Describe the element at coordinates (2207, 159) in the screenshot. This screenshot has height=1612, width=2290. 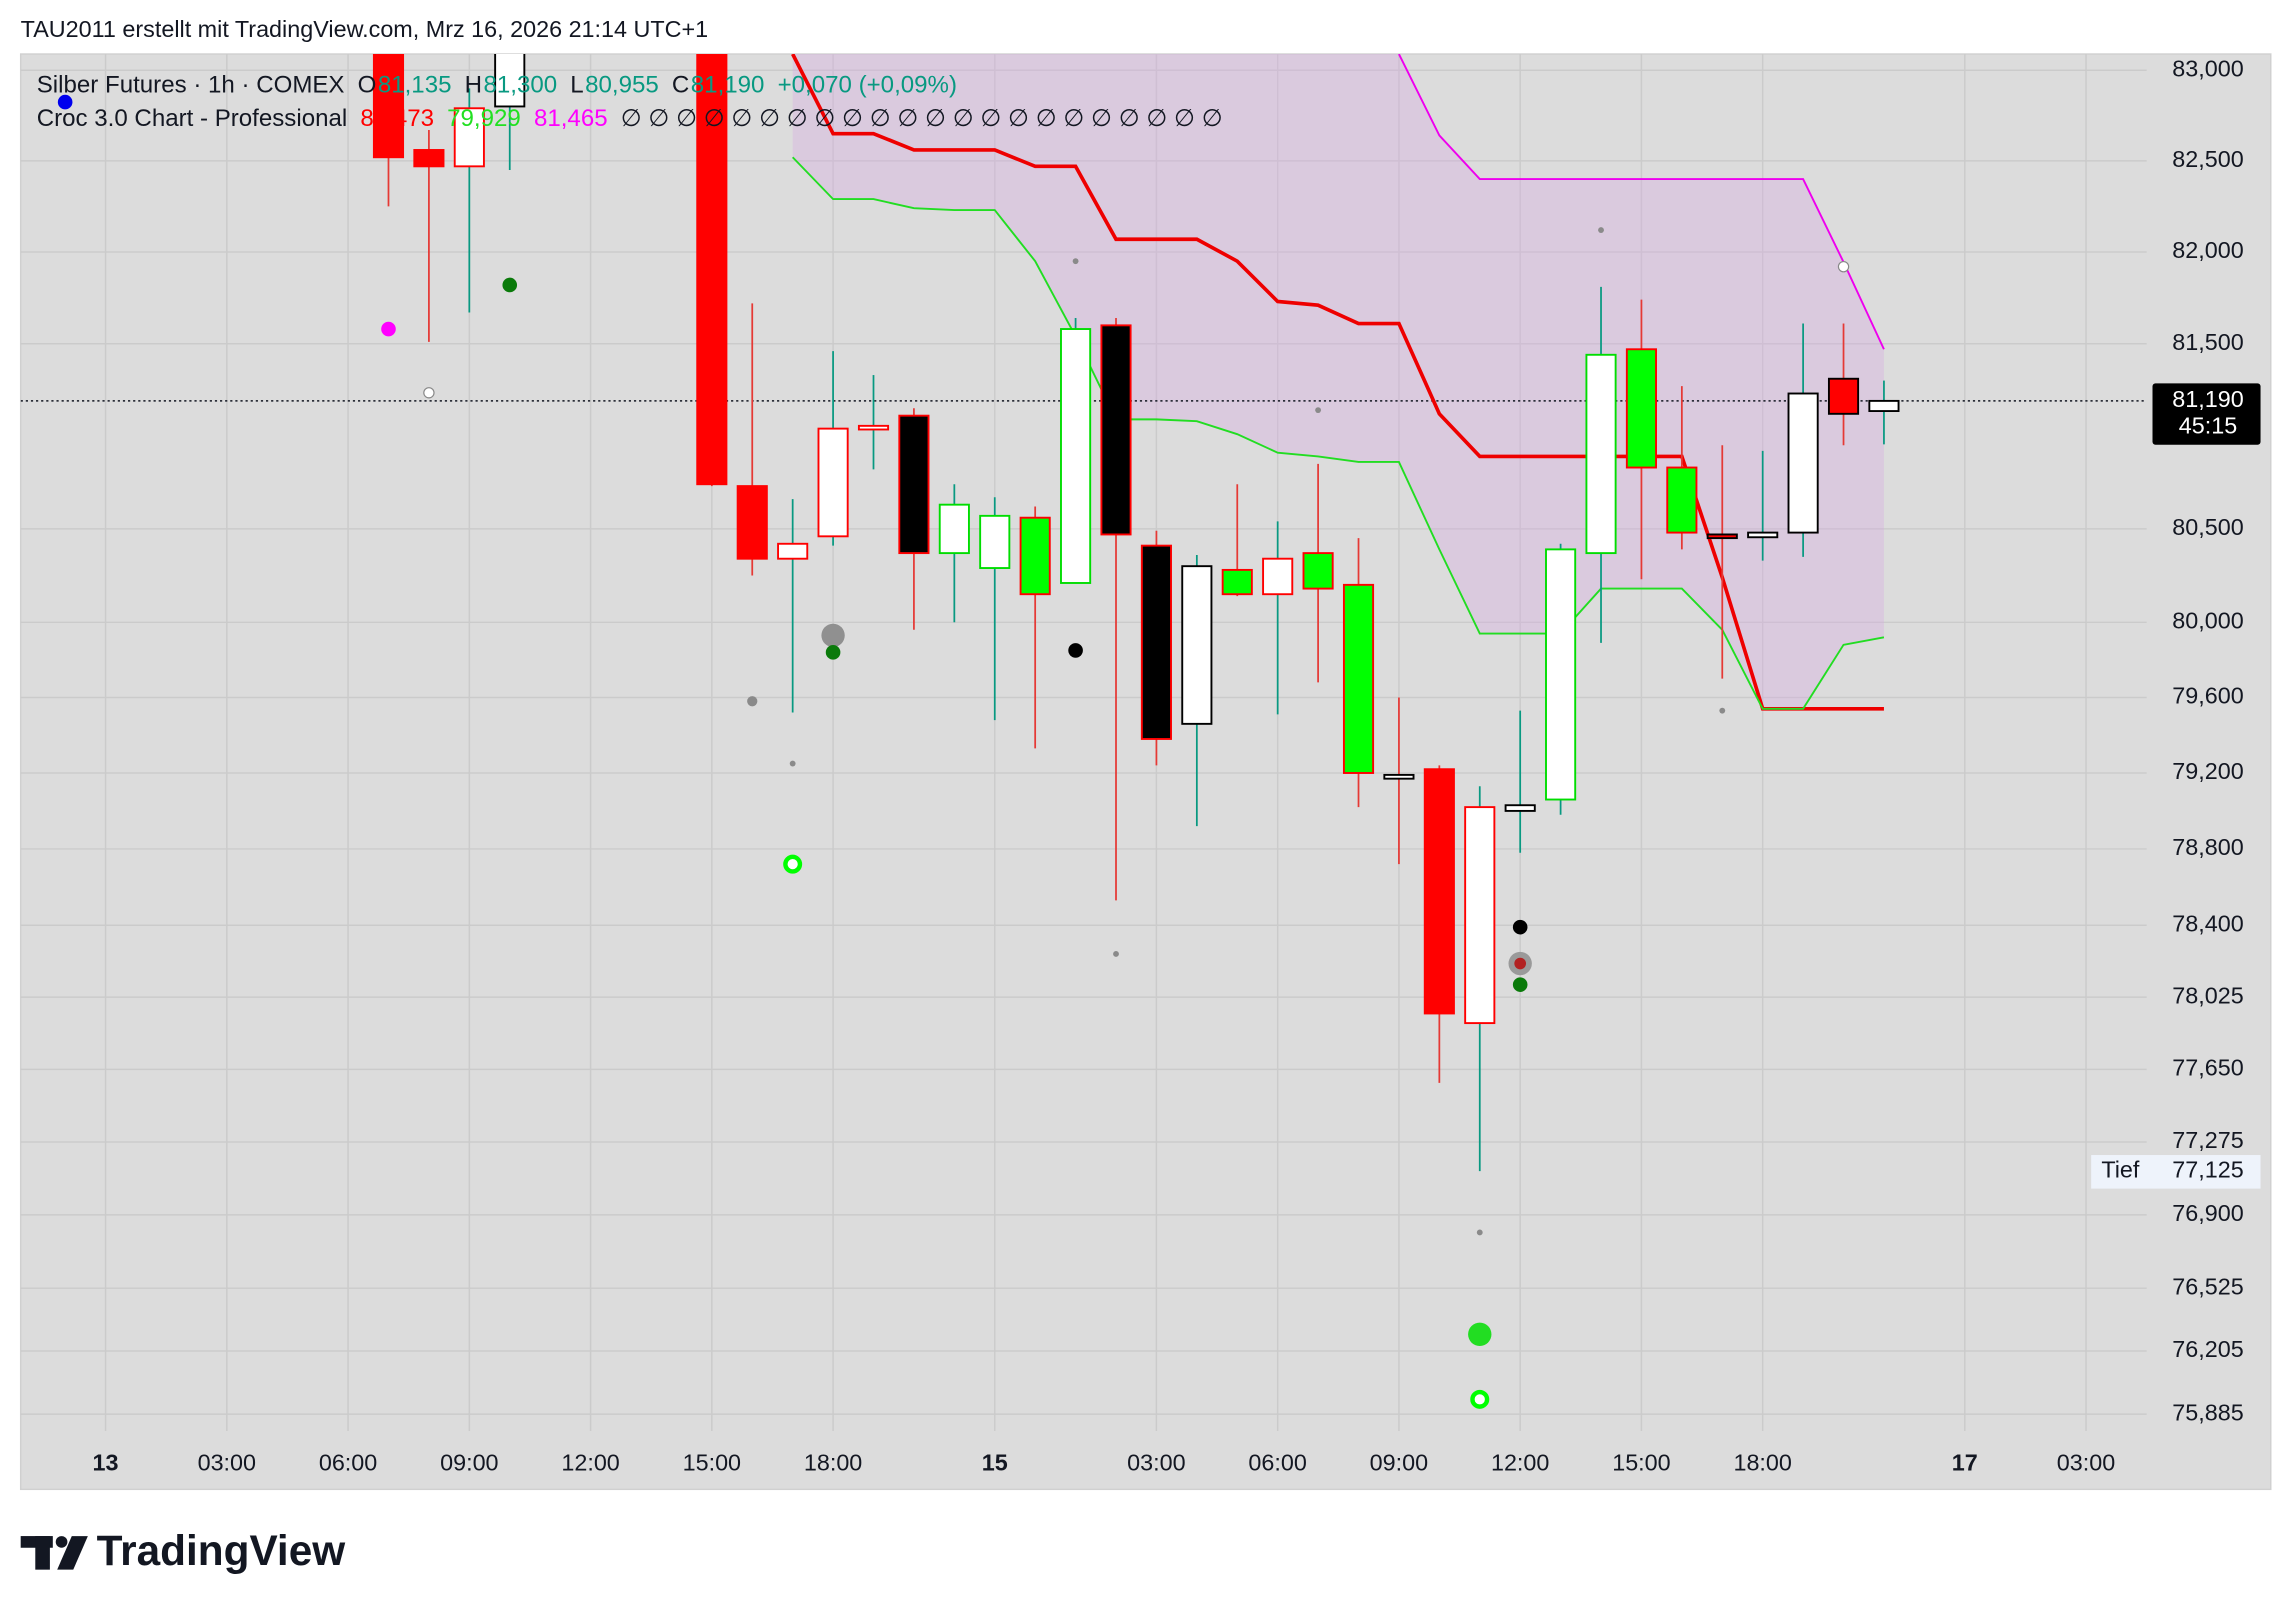
I see `y-tick-label: 82,500` at that location.